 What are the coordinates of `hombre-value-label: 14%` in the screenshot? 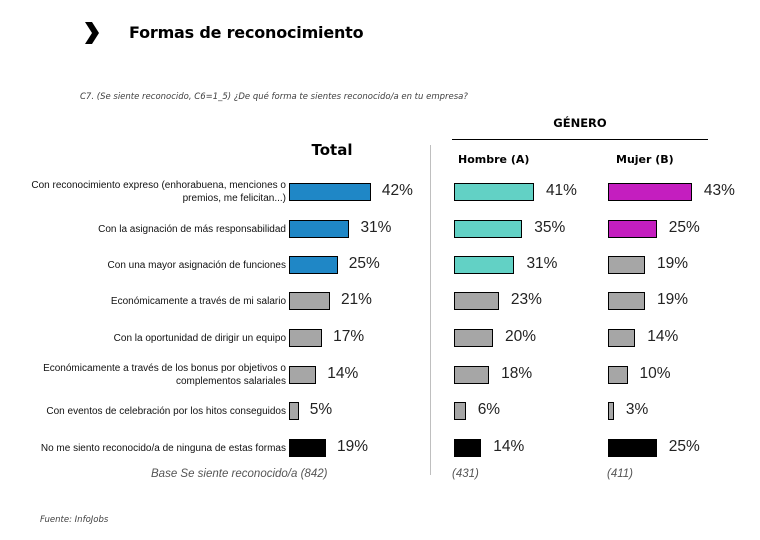 It's located at (509, 446).